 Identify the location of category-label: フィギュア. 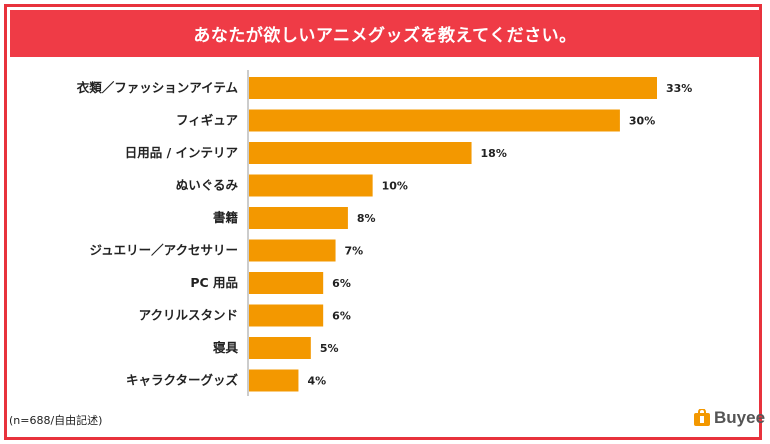
(207, 120).